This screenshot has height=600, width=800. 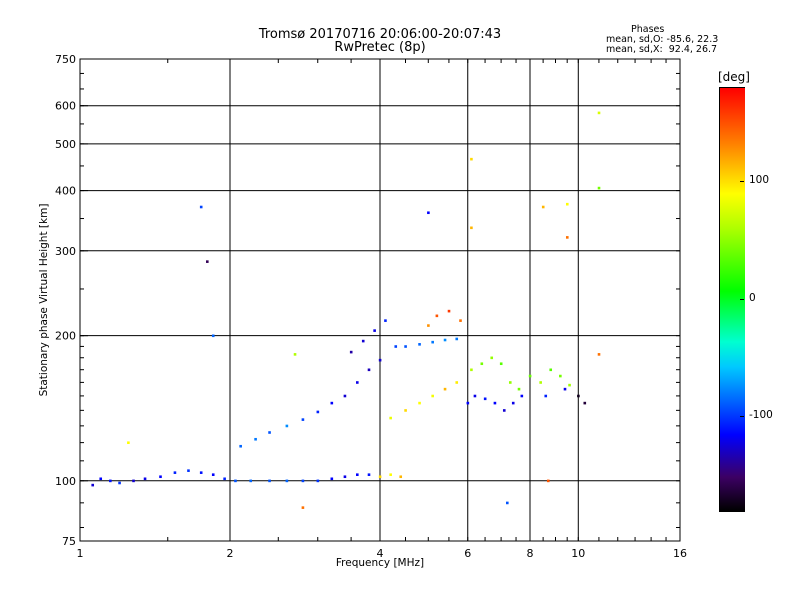 What do you see at coordinates (65, 251) in the screenshot?
I see `y-tick-label: 300` at bounding box center [65, 251].